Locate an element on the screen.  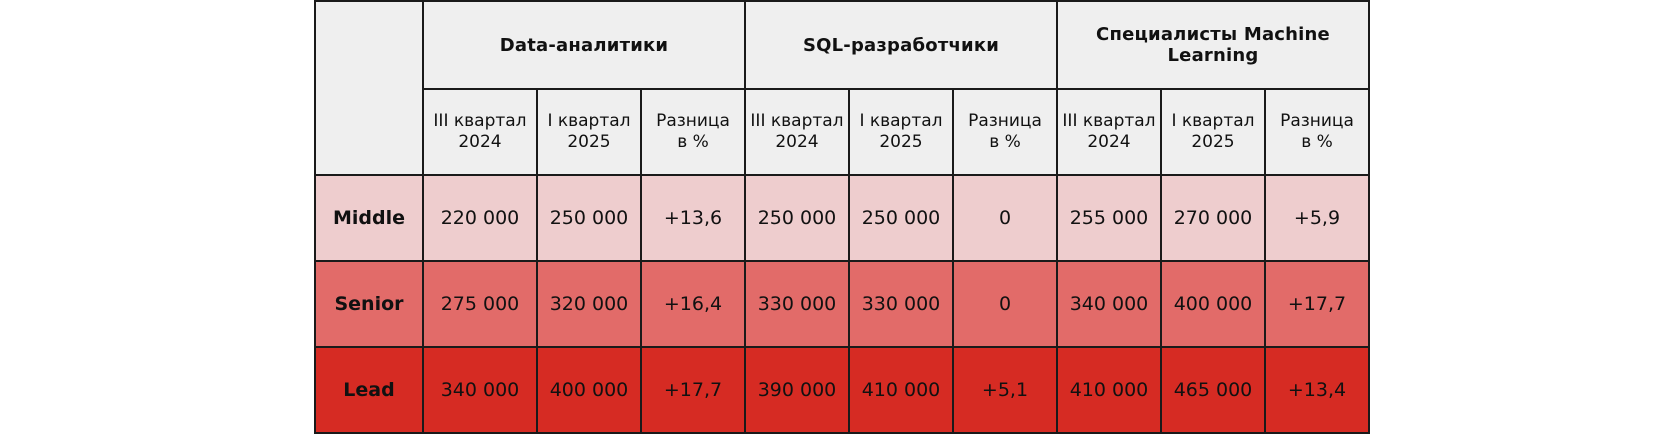
table-cell: 220 000 is located at coordinates (480, 218).